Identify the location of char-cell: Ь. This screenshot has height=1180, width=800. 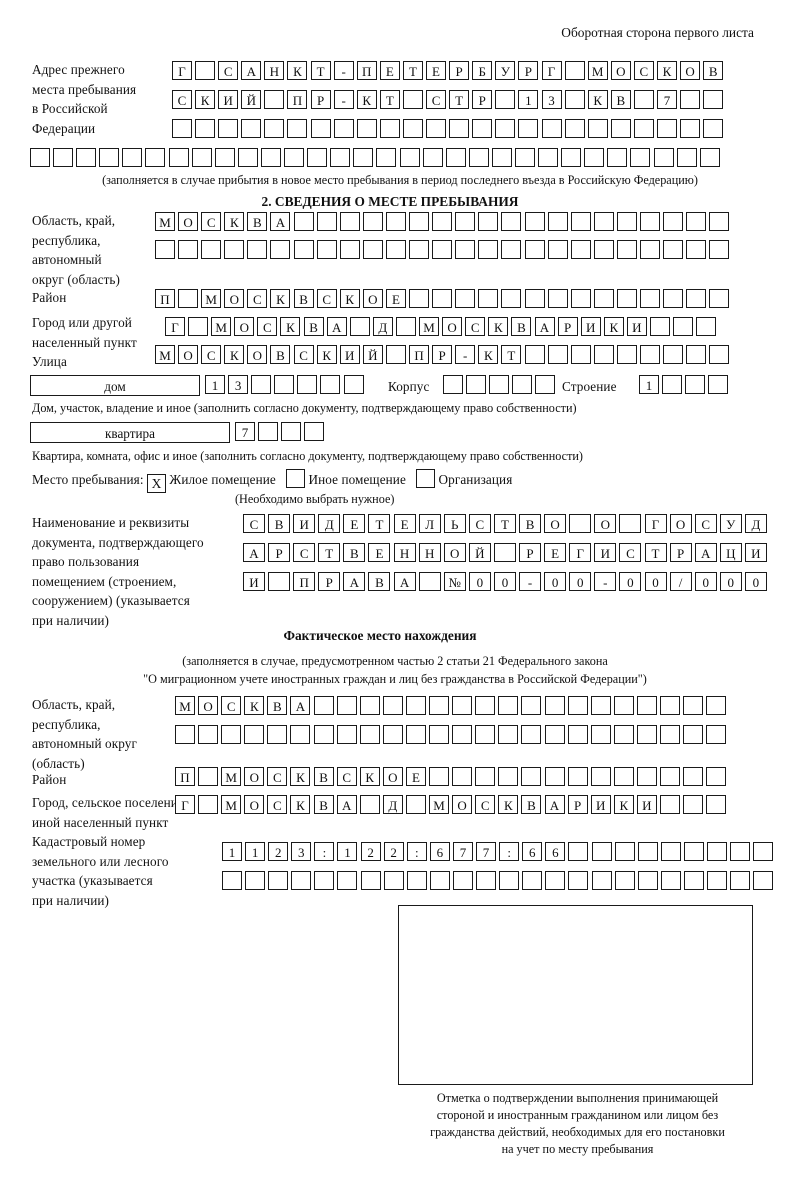
(454, 523).